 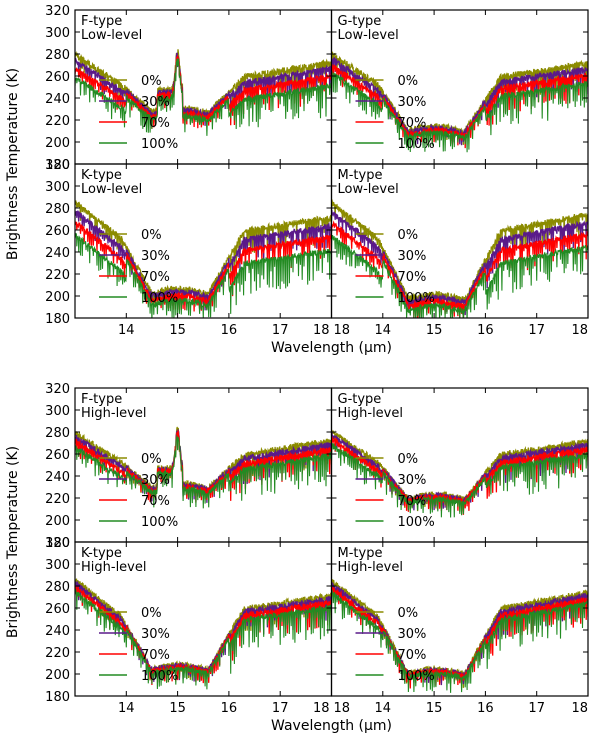 I want to click on y-tick-label: 180, so click(x=57, y=697).